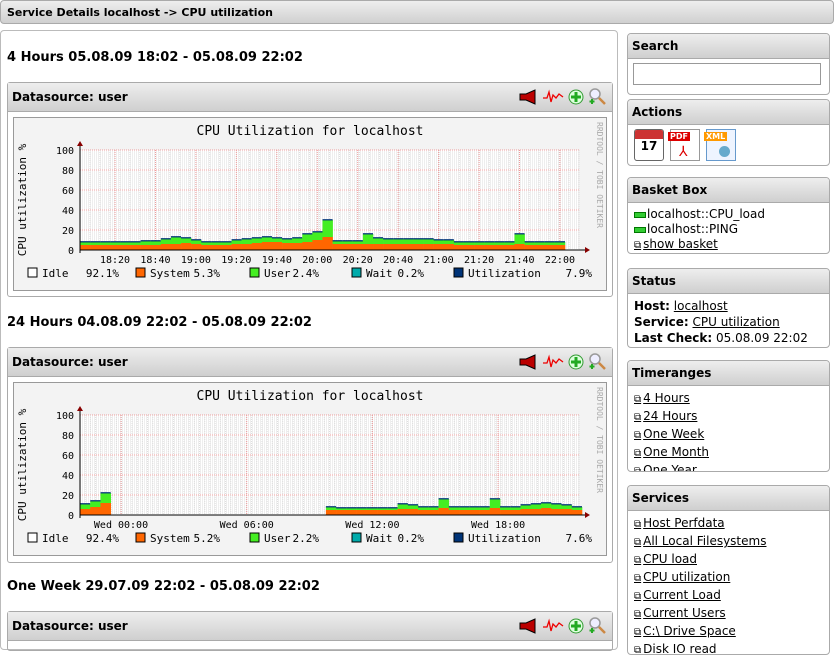 The image size is (840, 655). What do you see at coordinates (102, 273) in the screenshot?
I see `legend-value: 92.1%` at bounding box center [102, 273].